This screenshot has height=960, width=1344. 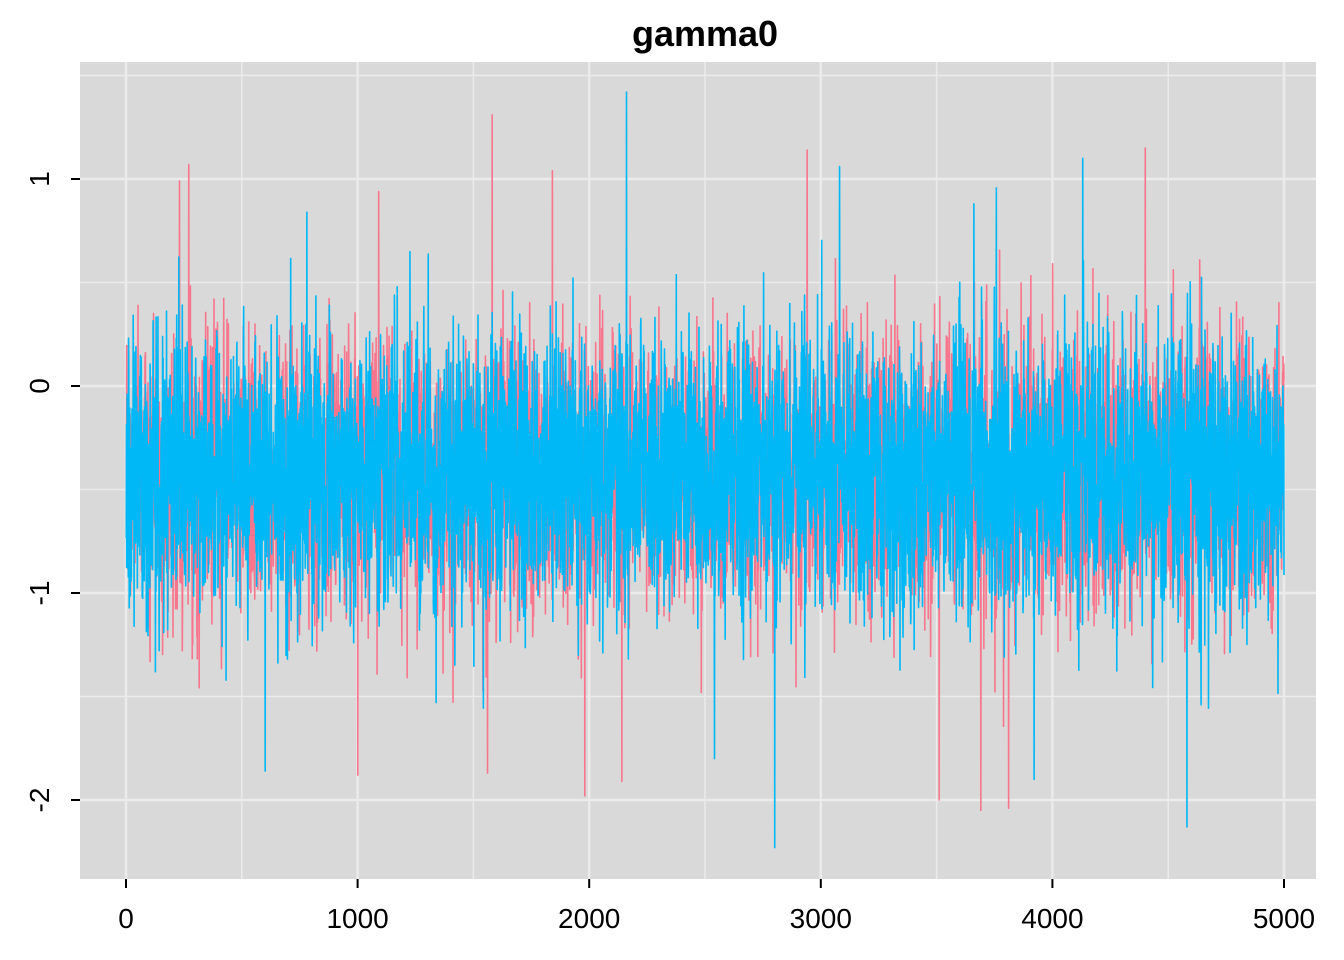 What do you see at coordinates (126, 918) in the screenshot?
I see `x-tick-label: 0` at bounding box center [126, 918].